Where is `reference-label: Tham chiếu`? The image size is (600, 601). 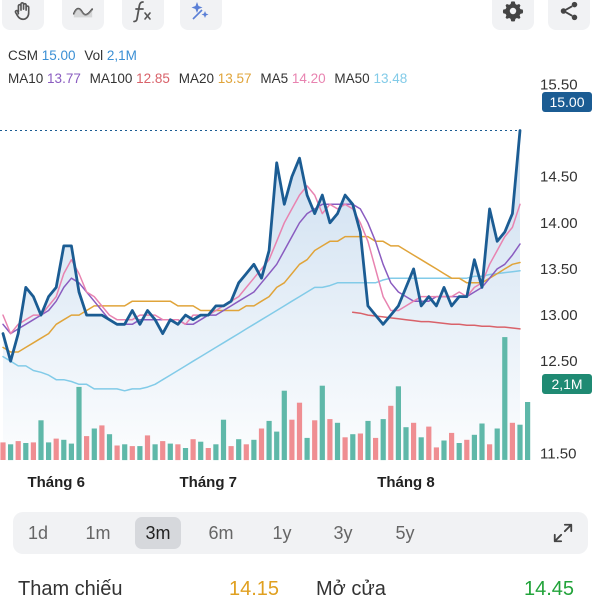 reference-label: Tham chiếu is located at coordinates (70, 589).